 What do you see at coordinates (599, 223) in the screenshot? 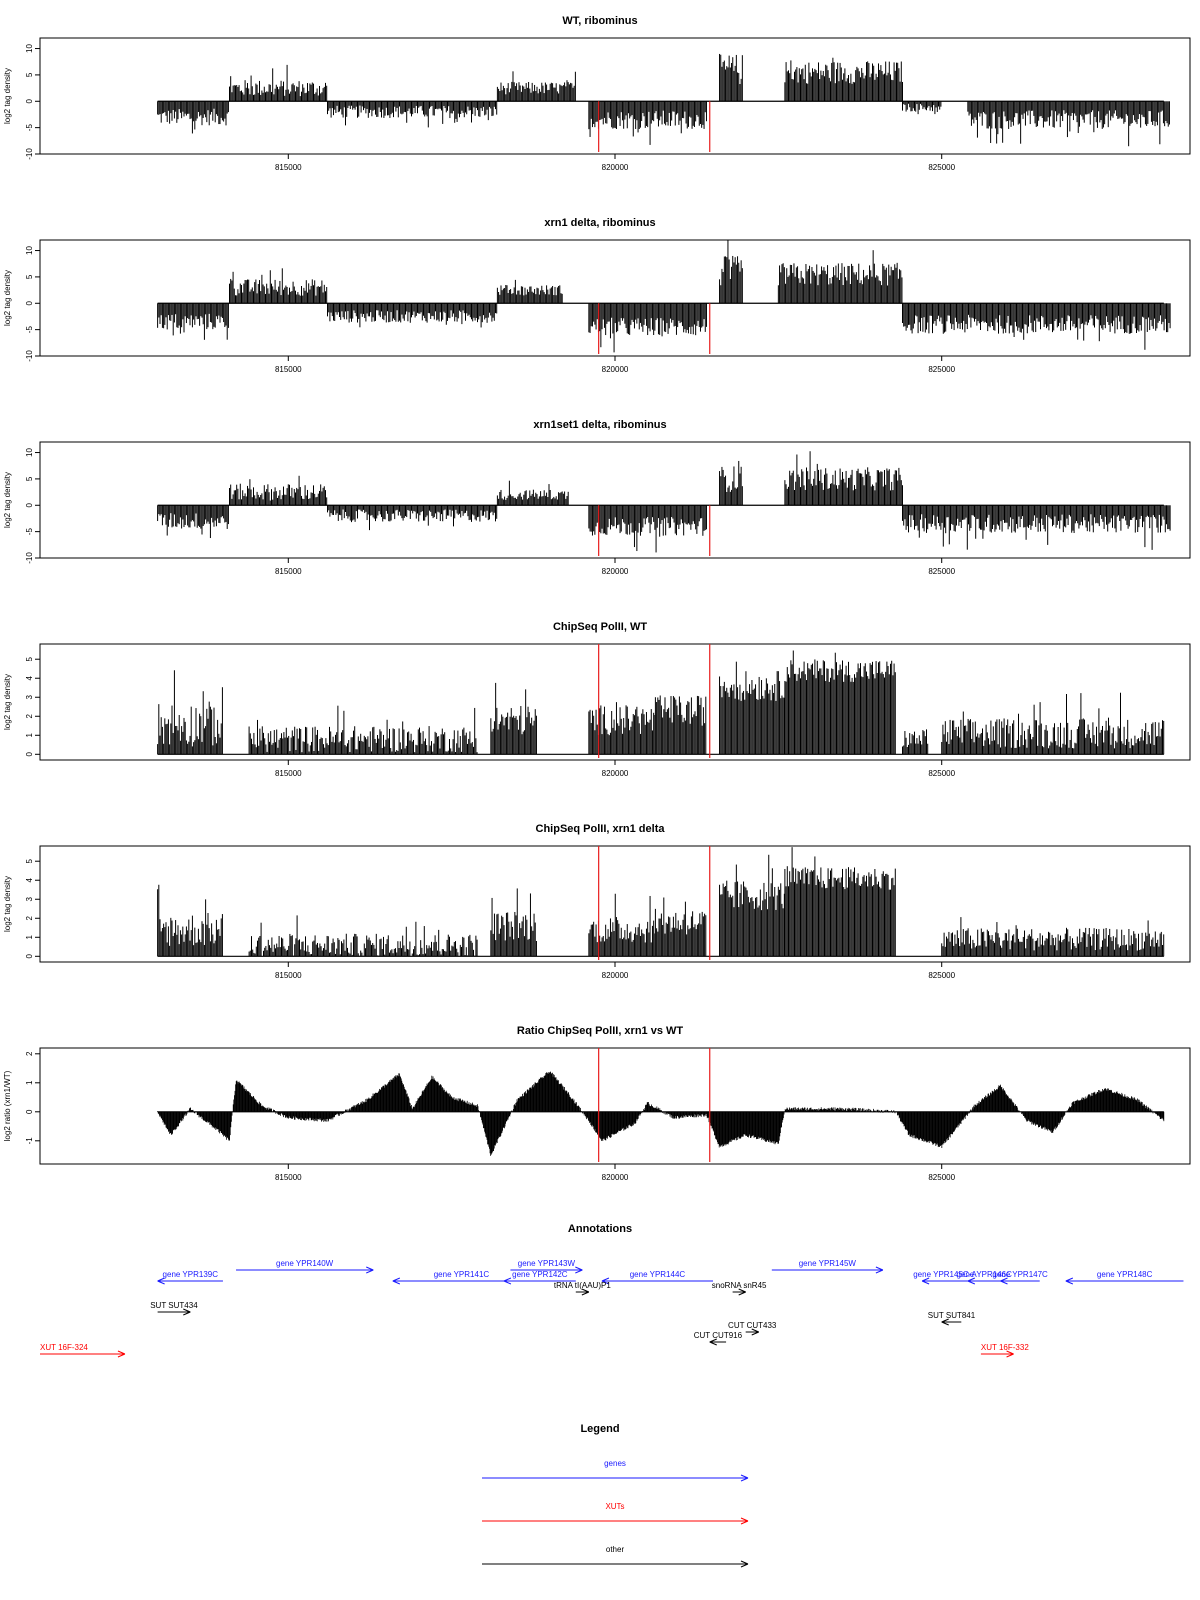
I see `panel-title: xrn1 delta, ribominus` at bounding box center [599, 223].